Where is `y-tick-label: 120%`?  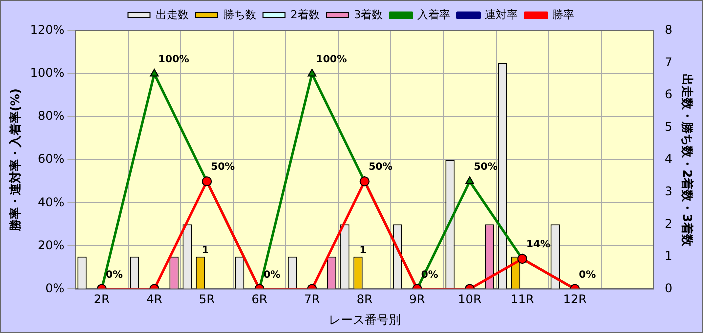 y-tick-label: 120% is located at coordinates (47, 30).